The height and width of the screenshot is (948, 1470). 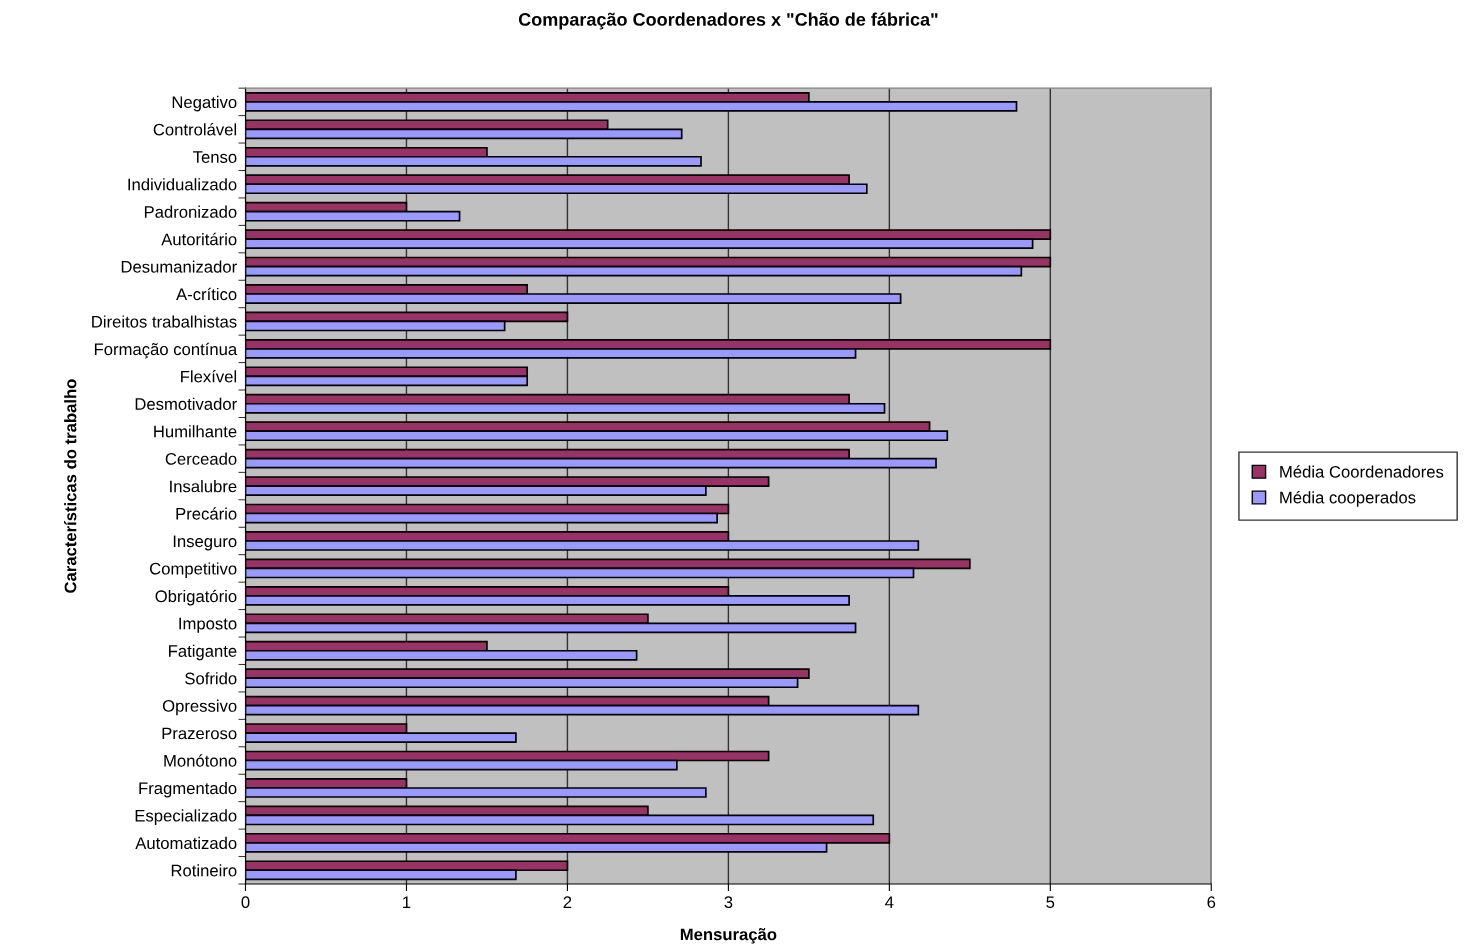 What do you see at coordinates (188, 789) in the screenshot?
I see `y-tick-label: Fragmentado` at bounding box center [188, 789].